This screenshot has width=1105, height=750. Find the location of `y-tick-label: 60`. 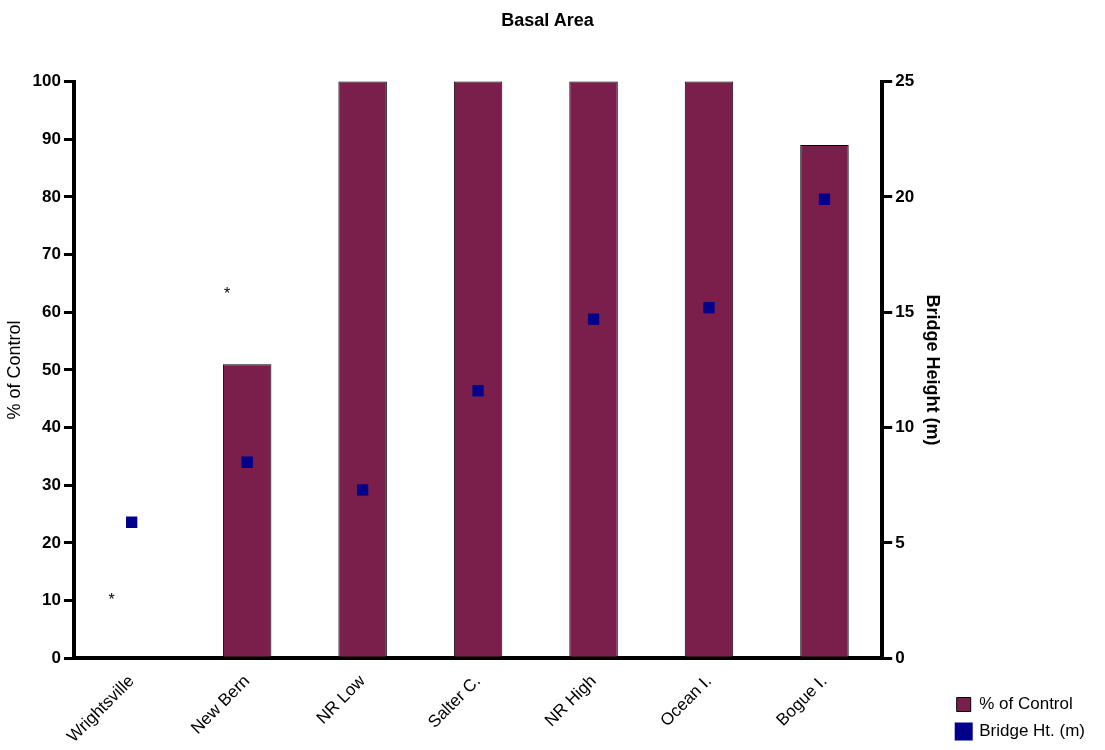

y-tick-label: 60 is located at coordinates (51, 311).